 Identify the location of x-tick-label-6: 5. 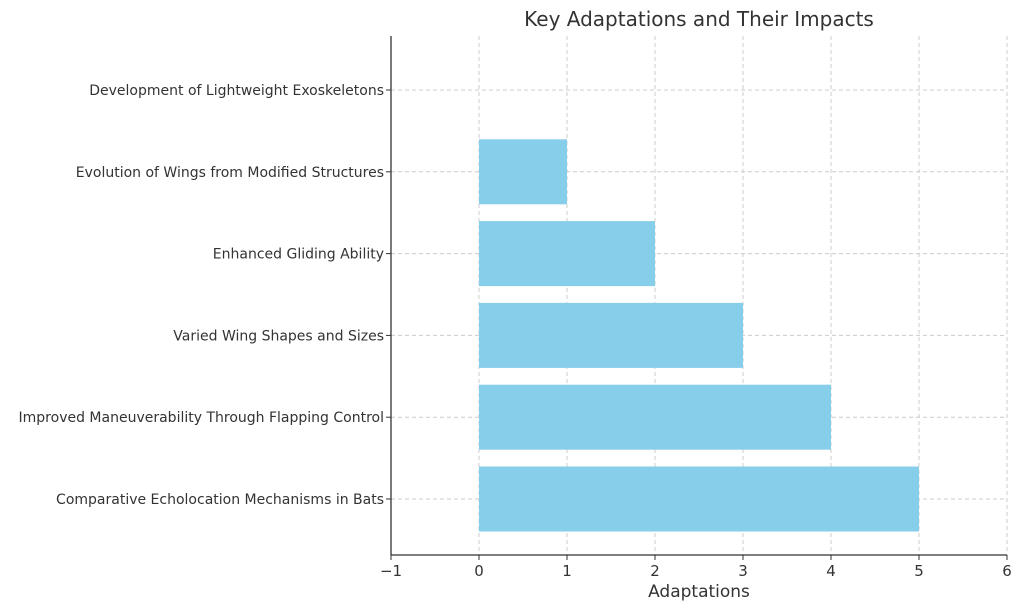
(919, 571).